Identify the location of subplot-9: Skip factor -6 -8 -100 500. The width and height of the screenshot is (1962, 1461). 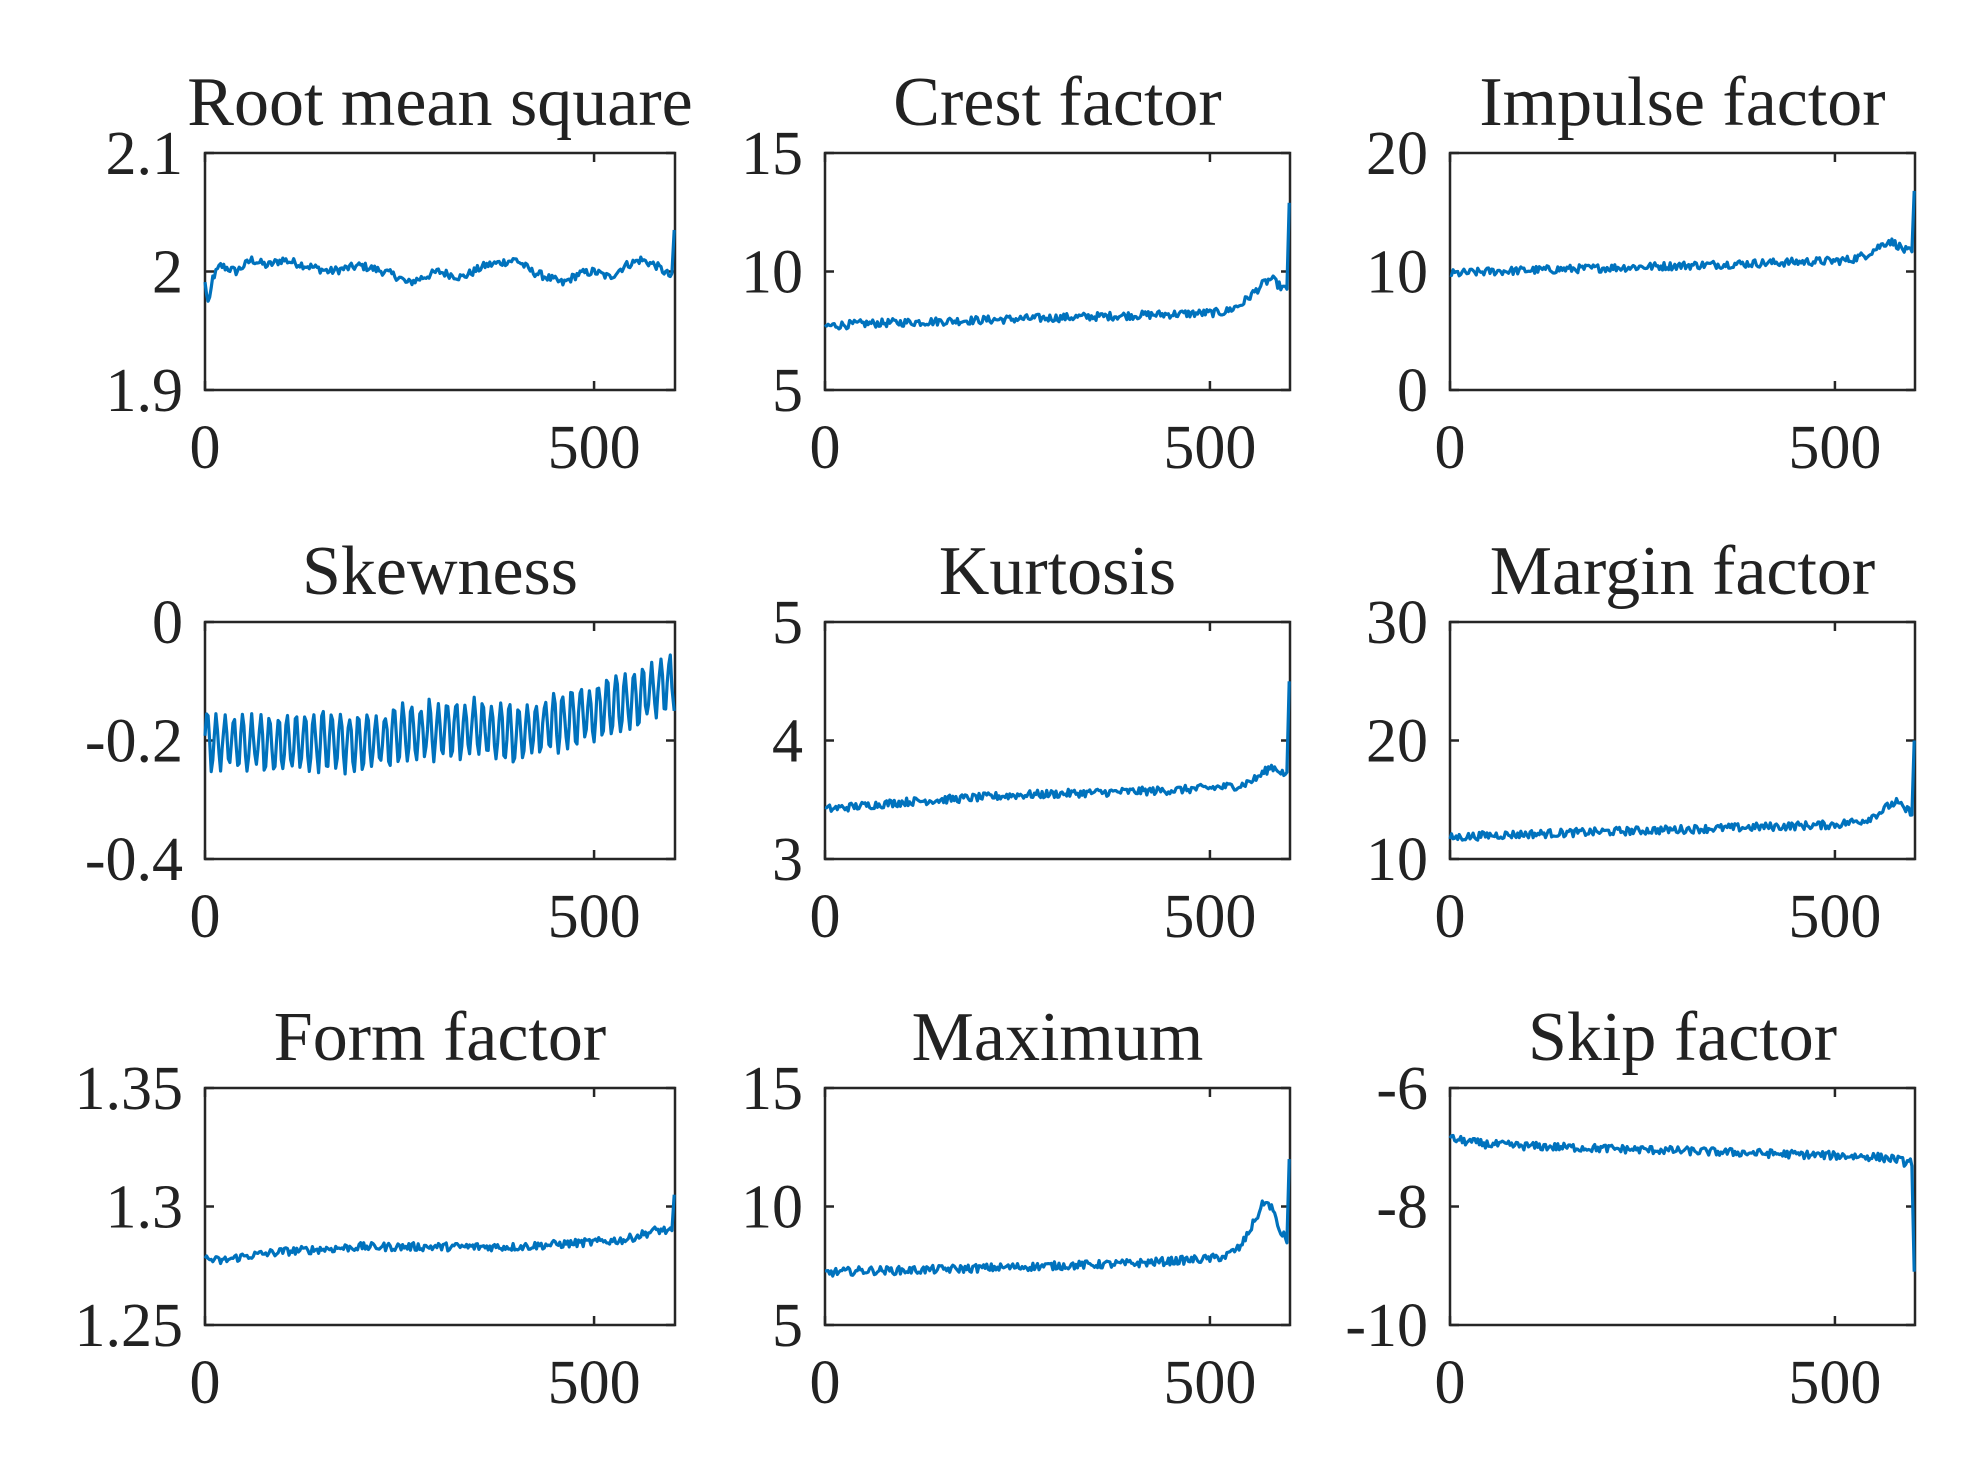
(1631, 1208).